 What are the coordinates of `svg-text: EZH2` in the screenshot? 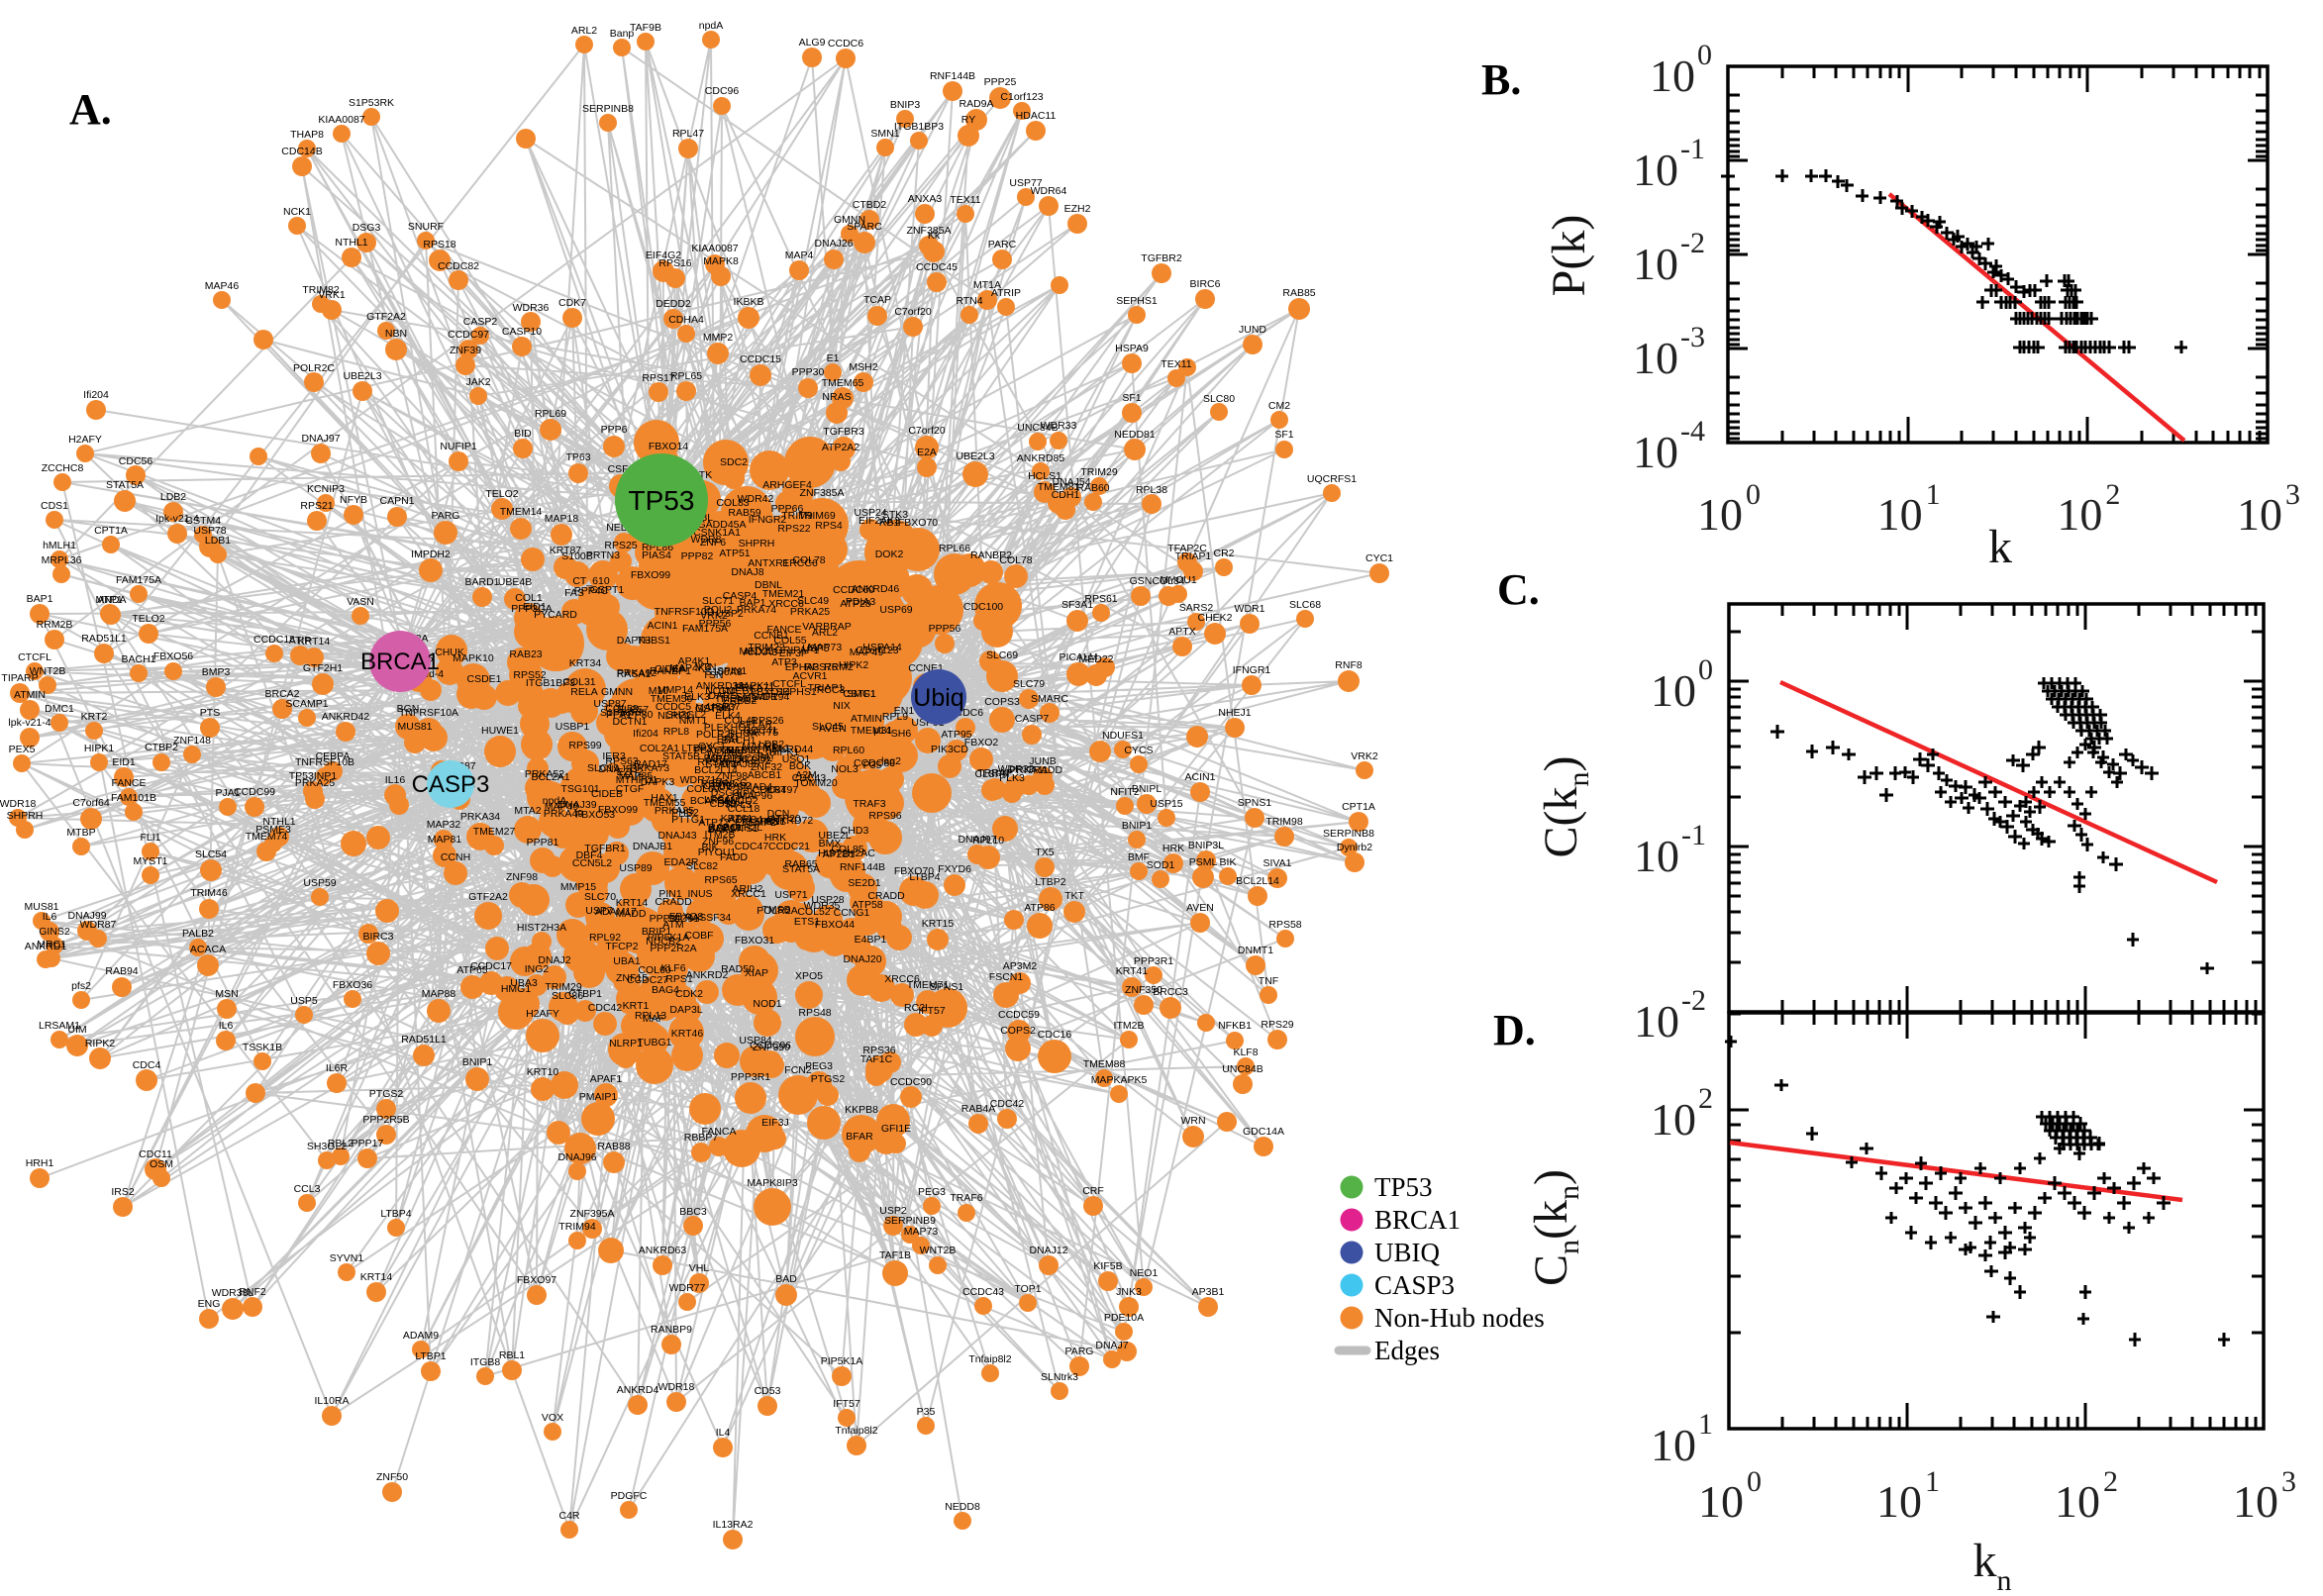 It's located at (630, 772).